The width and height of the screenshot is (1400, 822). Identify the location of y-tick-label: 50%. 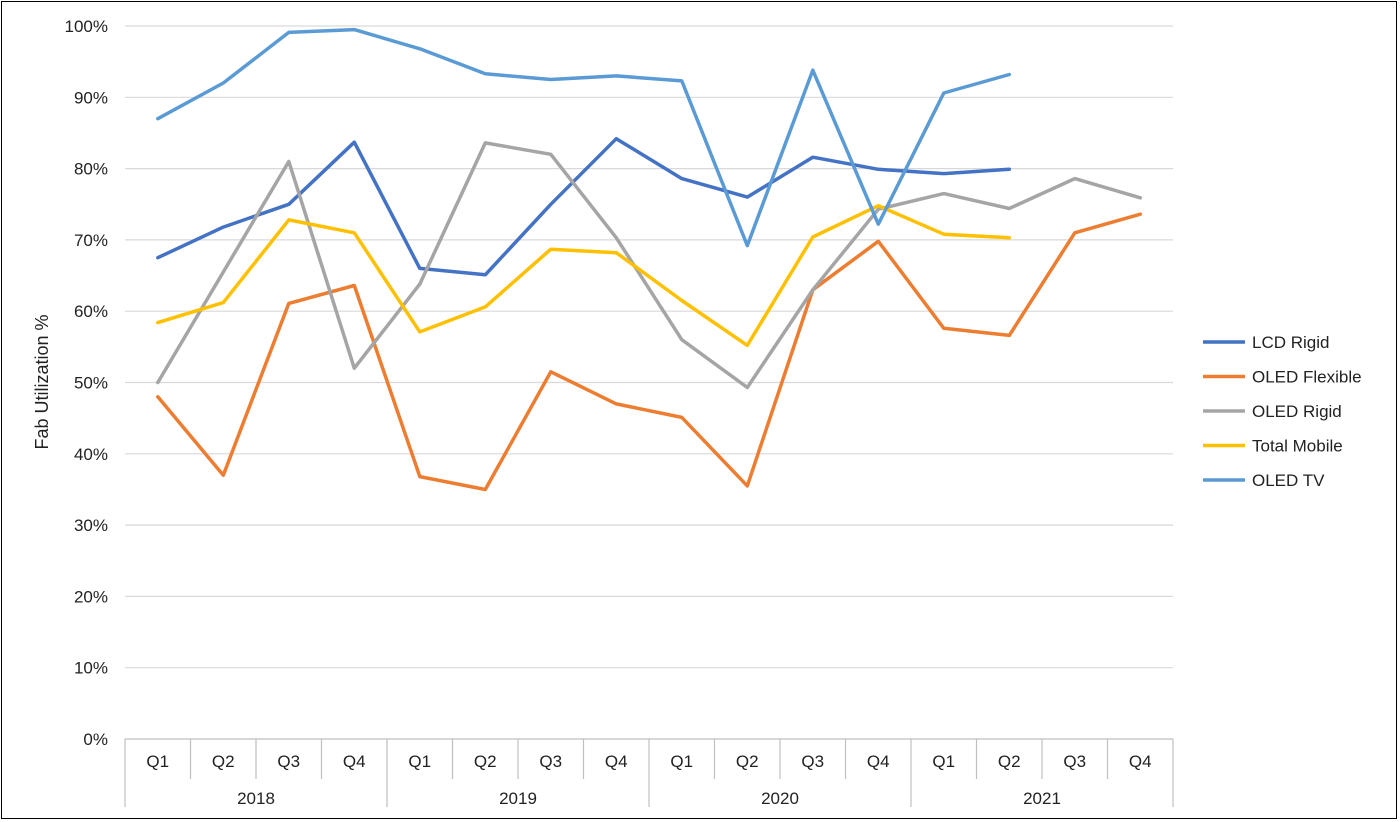
(91, 383).